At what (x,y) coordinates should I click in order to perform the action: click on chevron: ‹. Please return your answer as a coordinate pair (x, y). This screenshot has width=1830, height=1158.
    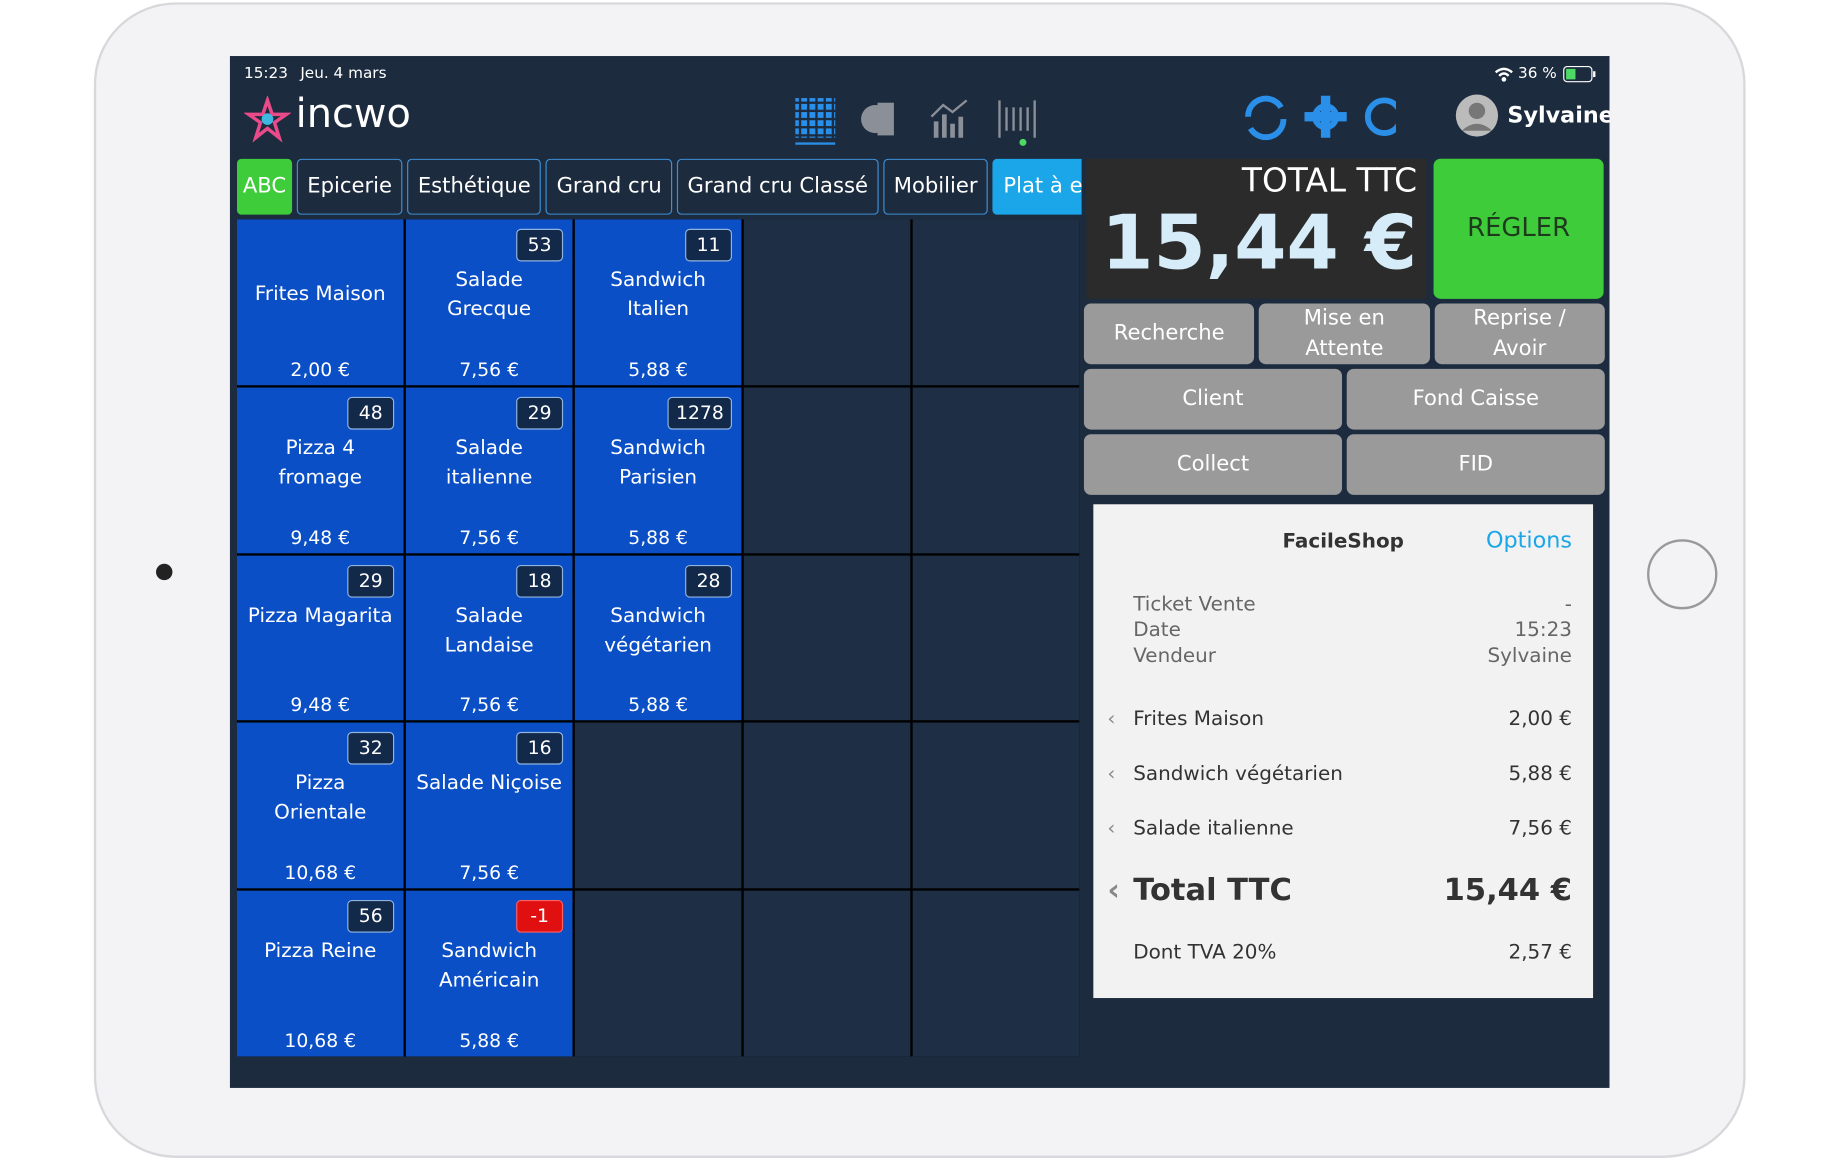
    Looking at the image, I should click on (1111, 774).